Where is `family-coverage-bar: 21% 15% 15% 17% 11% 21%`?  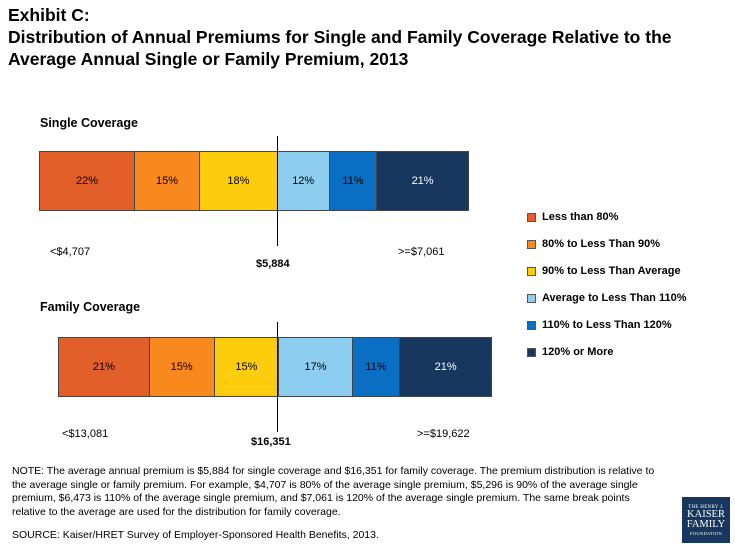
family-coverage-bar: 21% 15% 15% 17% 11% 21% is located at coordinates (275, 367).